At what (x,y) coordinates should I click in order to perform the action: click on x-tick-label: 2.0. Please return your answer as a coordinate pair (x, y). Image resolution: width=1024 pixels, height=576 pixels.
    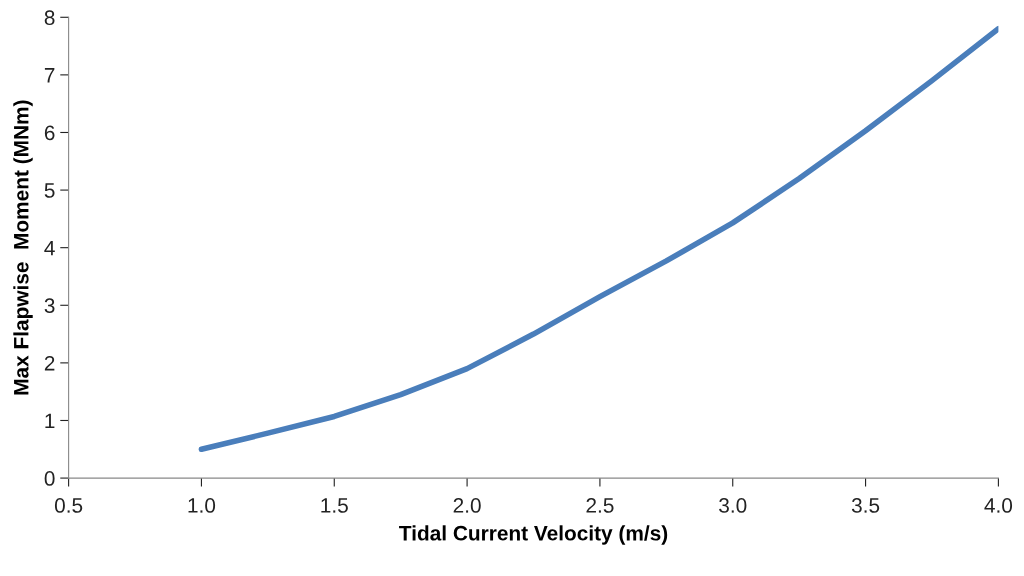
    Looking at the image, I should click on (467, 505).